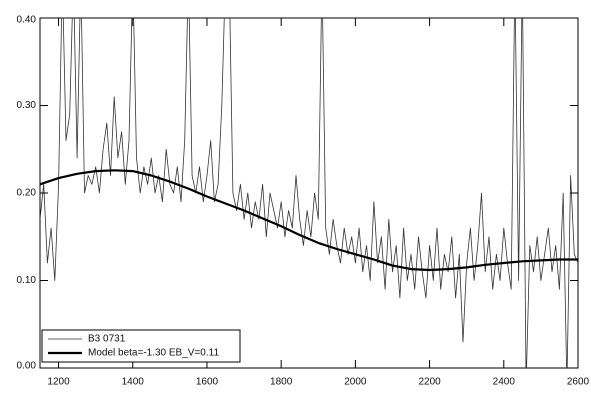  Describe the element at coordinates (429, 382) in the screenshot. I see `x-tick-label: 2200` at that location.